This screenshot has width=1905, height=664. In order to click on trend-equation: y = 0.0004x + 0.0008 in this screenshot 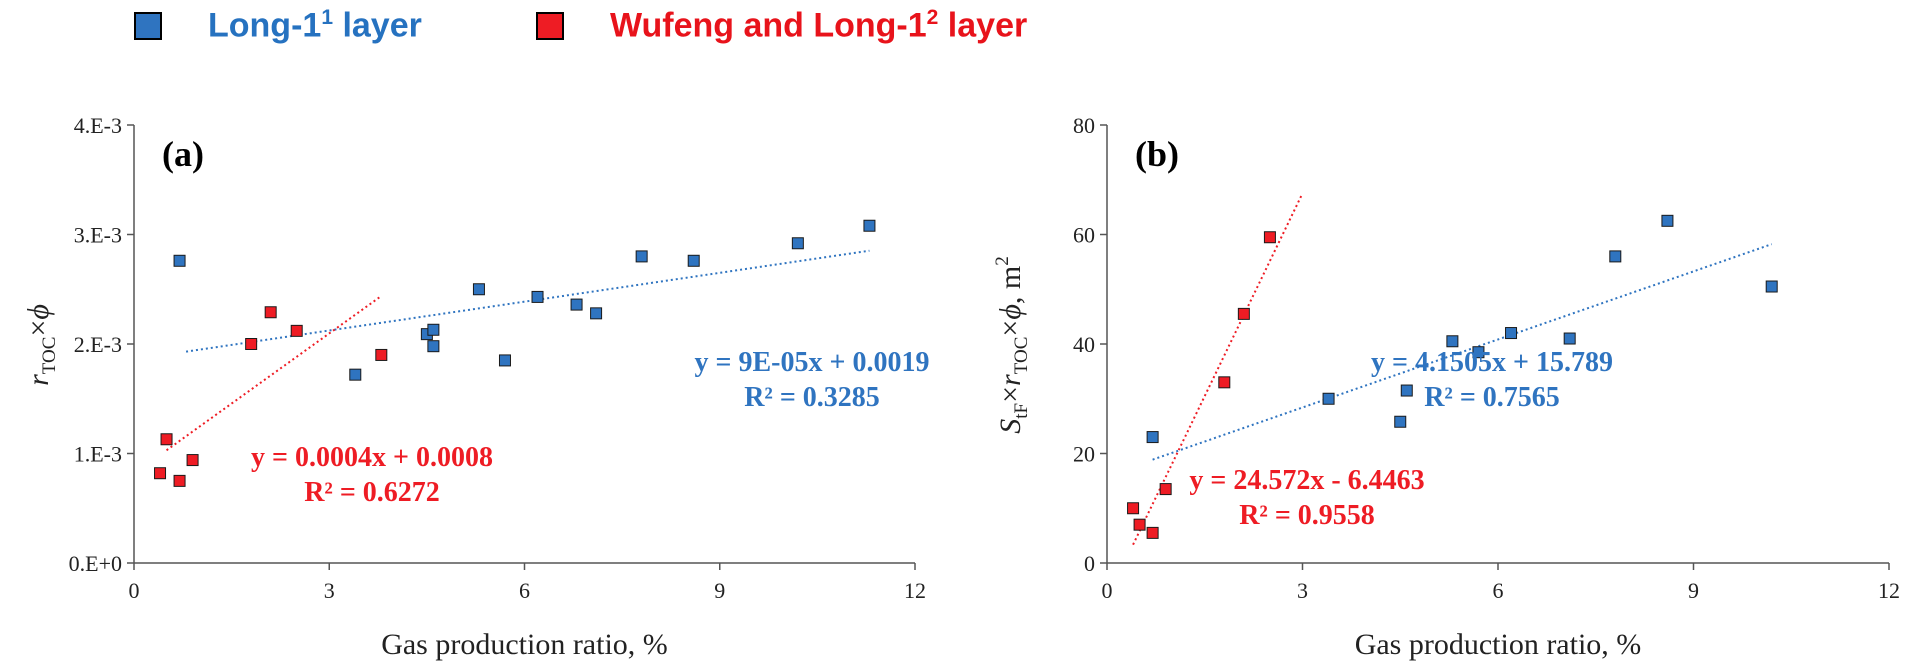, I will do `click(372, 457)`.